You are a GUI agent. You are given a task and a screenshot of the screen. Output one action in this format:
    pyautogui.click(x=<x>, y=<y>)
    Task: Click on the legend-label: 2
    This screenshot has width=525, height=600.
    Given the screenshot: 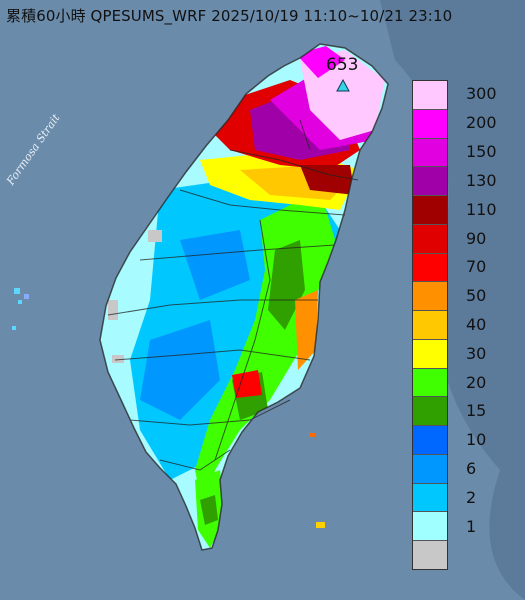 What is the action you would take?
    pyautogui.click(x=471, y=497)
    